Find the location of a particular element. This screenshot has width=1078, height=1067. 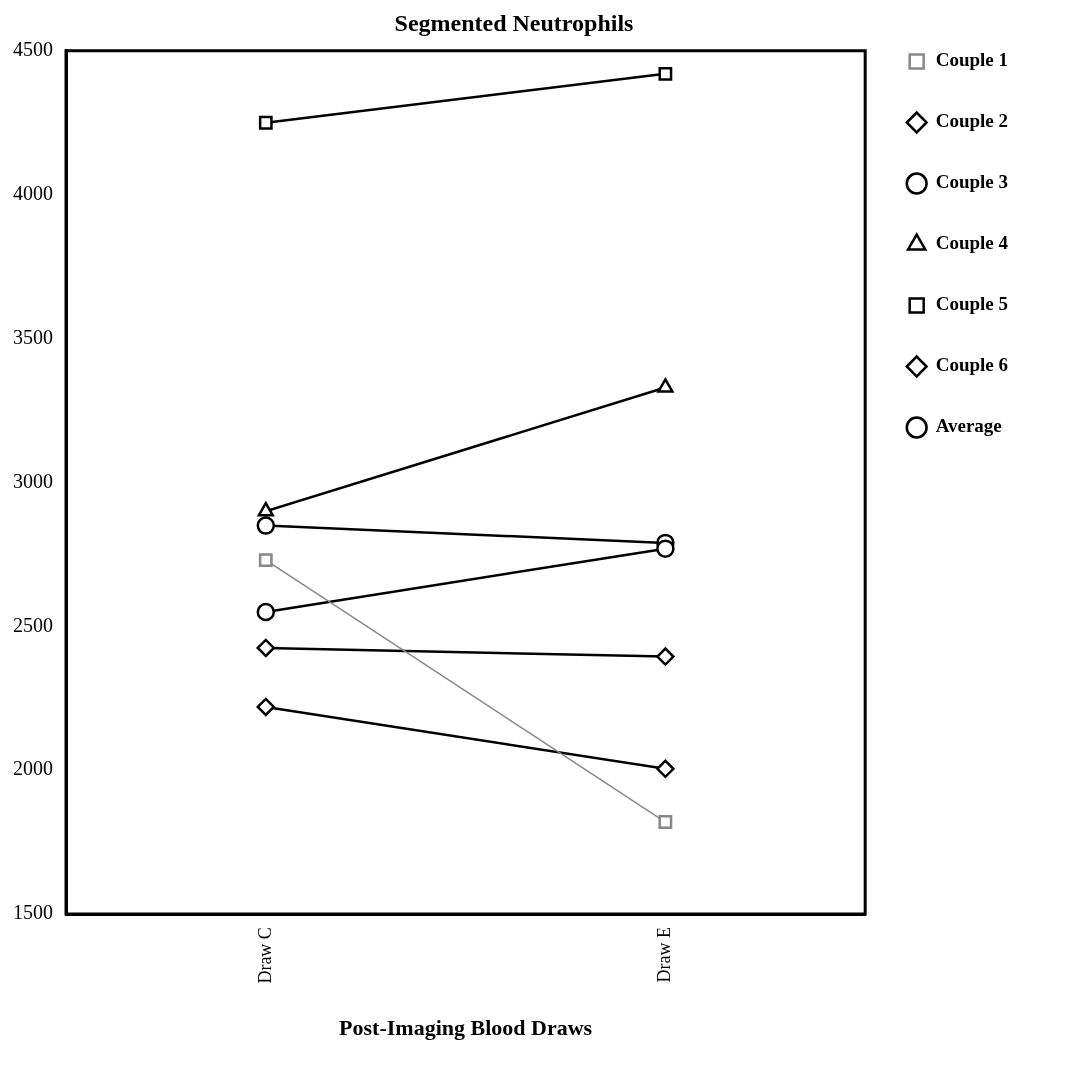

x-axis-title: Post-Imaging Blood Draws is located at coordinates (466, 1028).